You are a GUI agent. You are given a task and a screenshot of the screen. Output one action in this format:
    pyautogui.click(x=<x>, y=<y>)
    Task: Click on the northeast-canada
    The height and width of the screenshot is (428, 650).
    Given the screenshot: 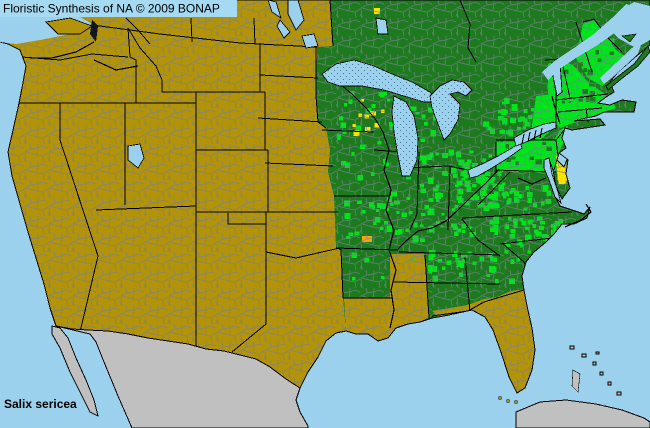 What is the action you would take?
    pyautogui.click(x=596, y=46)
    